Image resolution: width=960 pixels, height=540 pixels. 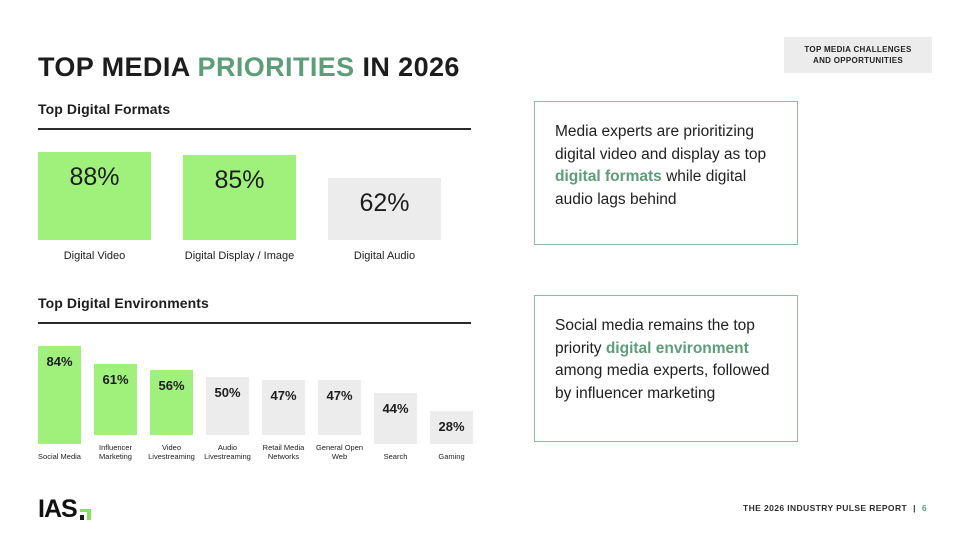 I want to click on bar: 56%, so click(x=171, y=402).